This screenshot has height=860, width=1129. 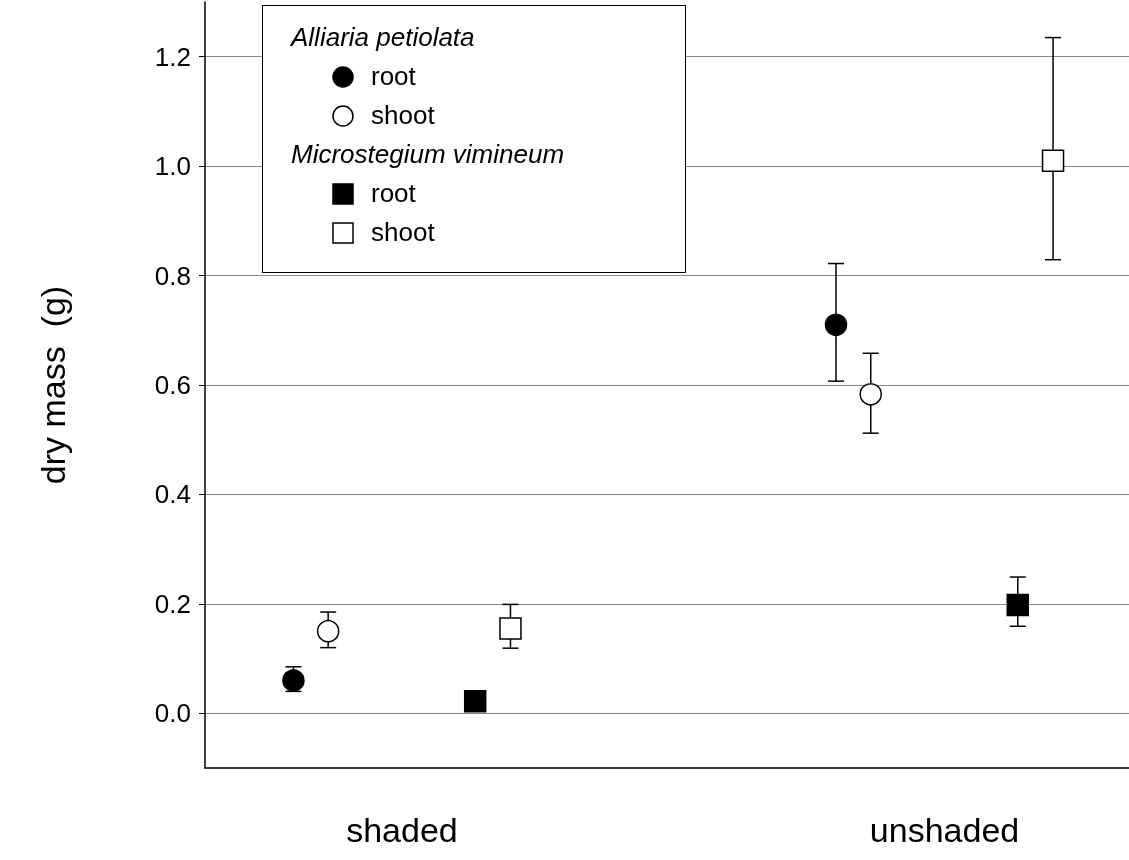 I want to click on y-tick-label: 1.2, so click(x=172, y=56).